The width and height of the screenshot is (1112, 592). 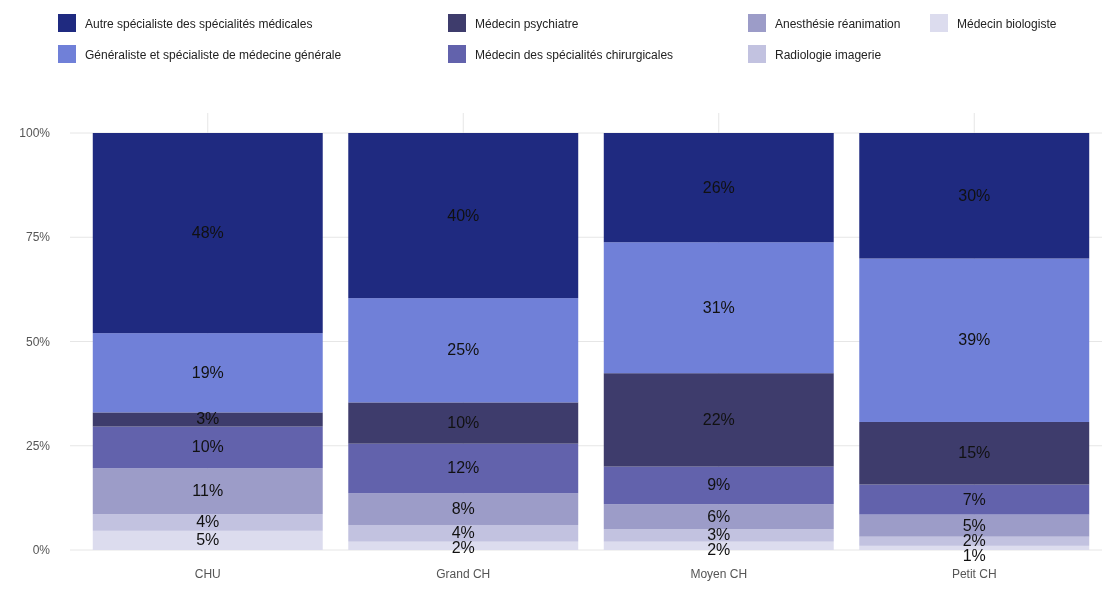 What do you see at coordinates (41, 550) in the screenshot?
I see `y-tick-label: 0%` at bounding box center [41, 550].